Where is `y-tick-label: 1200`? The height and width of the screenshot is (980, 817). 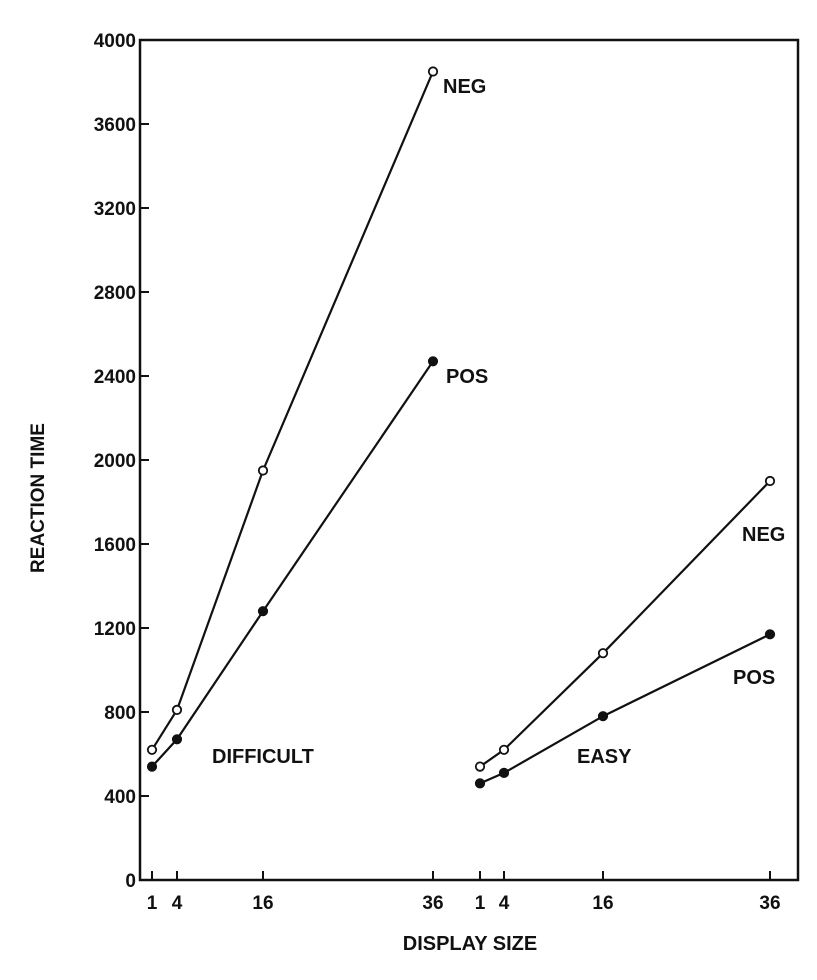 y-tick-label: 1200 is located at coordinates (115, 629).